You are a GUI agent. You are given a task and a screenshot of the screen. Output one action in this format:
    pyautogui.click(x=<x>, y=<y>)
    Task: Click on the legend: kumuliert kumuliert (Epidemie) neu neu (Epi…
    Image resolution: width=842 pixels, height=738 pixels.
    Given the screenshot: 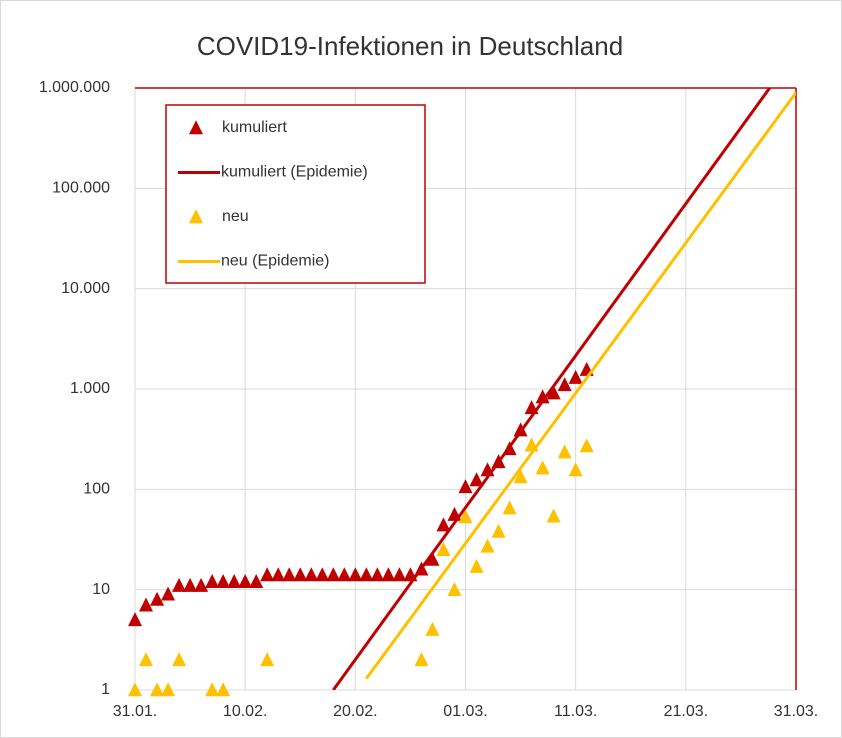 What is the action you would take?
    pyautogui.click(x=295, y=194)
    